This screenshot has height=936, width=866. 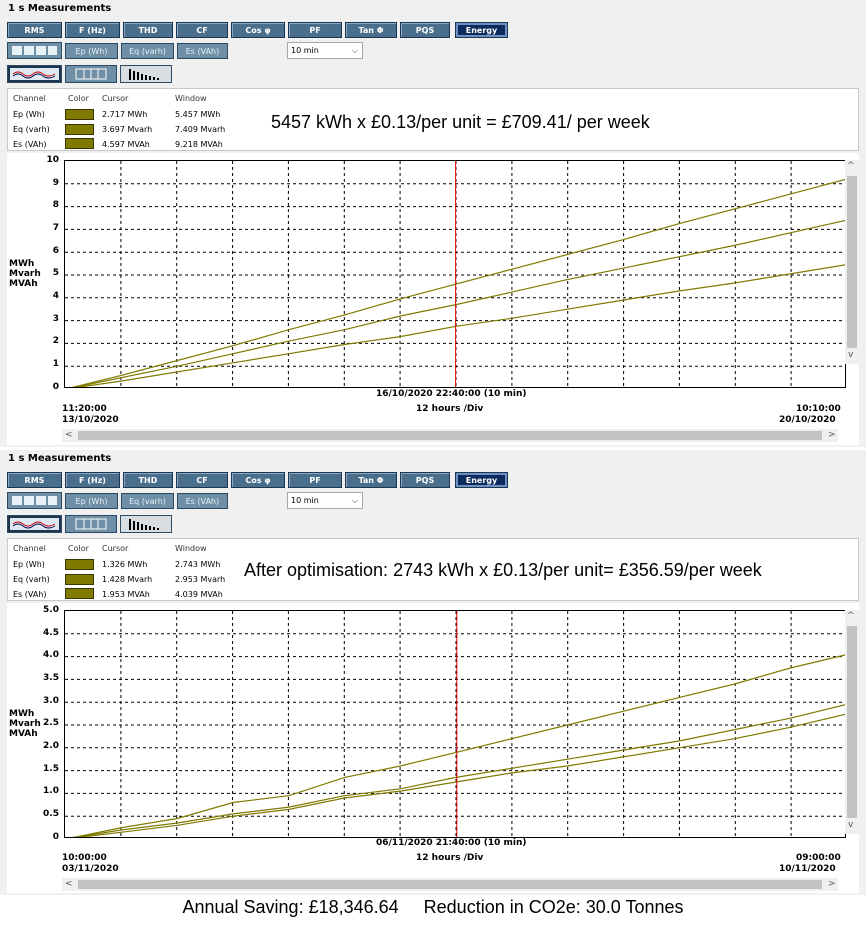 What do you see at coordinates (78, 98) in the screenshot?
I see `header-color: Color` at bounding box center [78, 98].